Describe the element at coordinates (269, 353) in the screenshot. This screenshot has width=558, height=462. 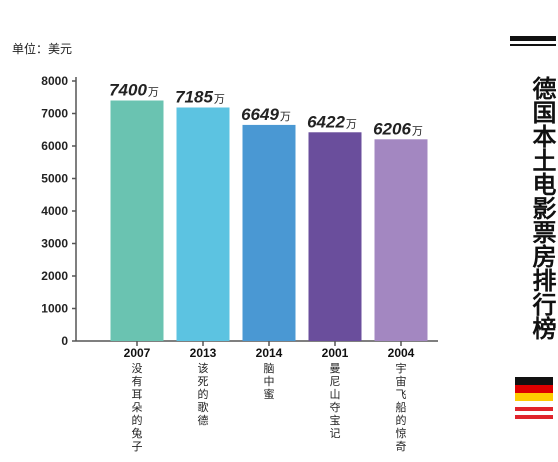
I see `x-year-label: 2014` at that location.